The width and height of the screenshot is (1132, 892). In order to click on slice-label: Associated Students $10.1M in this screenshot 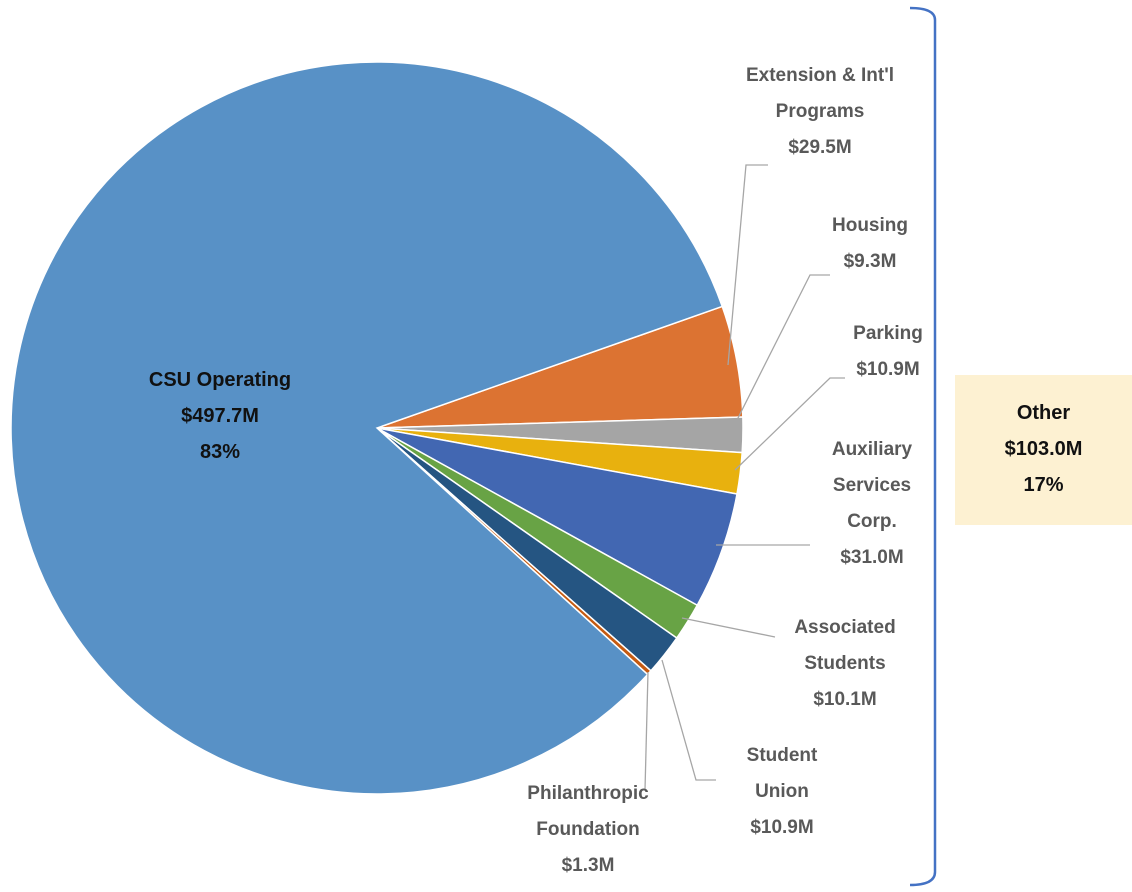, I will do `click(845, 664)`.